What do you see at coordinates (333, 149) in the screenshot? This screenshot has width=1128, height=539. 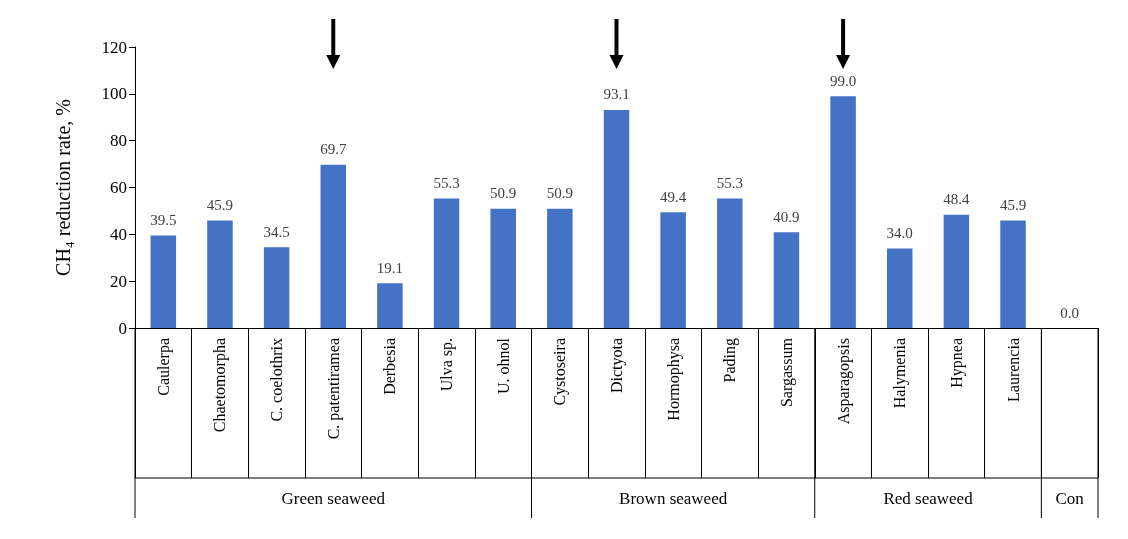 I see `data-label: 69.7` at bounding box center [333, 149].